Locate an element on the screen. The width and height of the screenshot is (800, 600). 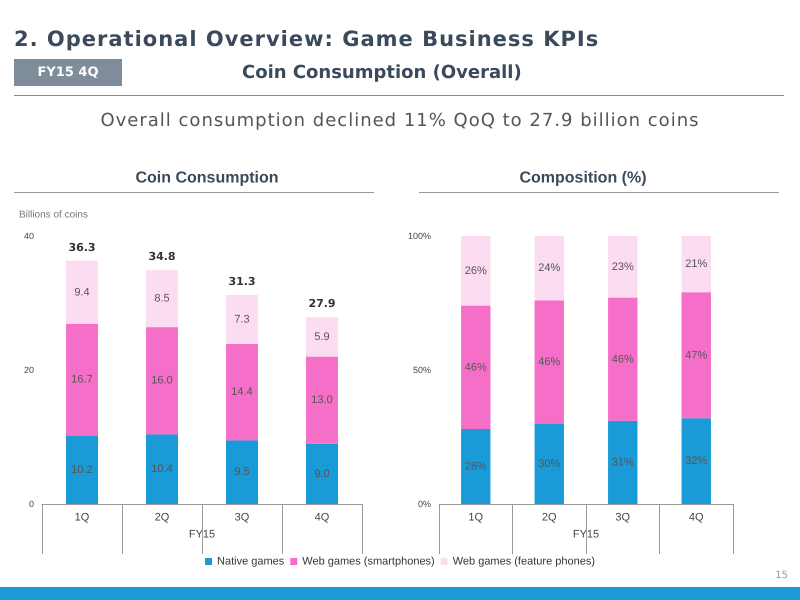
data-label: 26% is located at coordinates (475, 270).